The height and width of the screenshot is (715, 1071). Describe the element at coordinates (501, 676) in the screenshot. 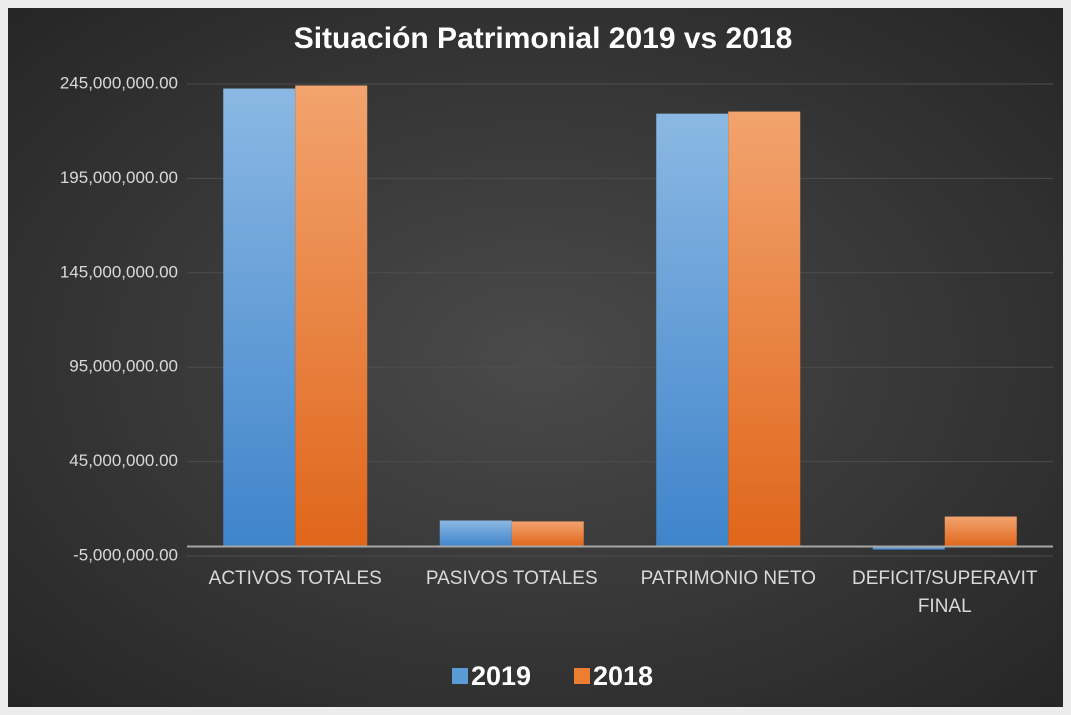

I see `legend-label: 2019` at that location.